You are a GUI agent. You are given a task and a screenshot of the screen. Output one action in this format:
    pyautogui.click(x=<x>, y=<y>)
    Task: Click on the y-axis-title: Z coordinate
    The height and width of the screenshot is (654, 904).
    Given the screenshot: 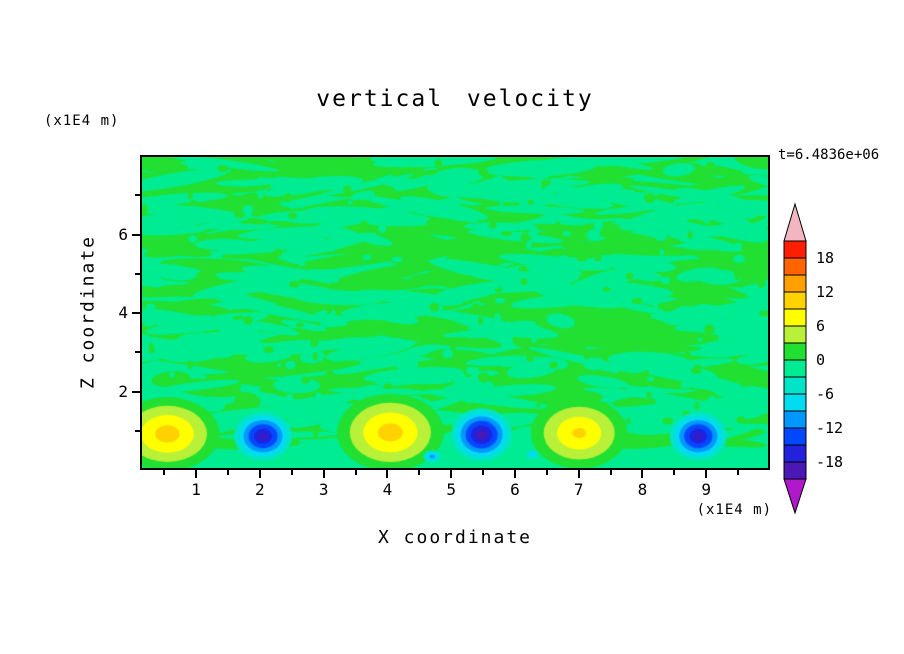 What is the action you would take?
    pyautogui.click(x=88, y=312)
    